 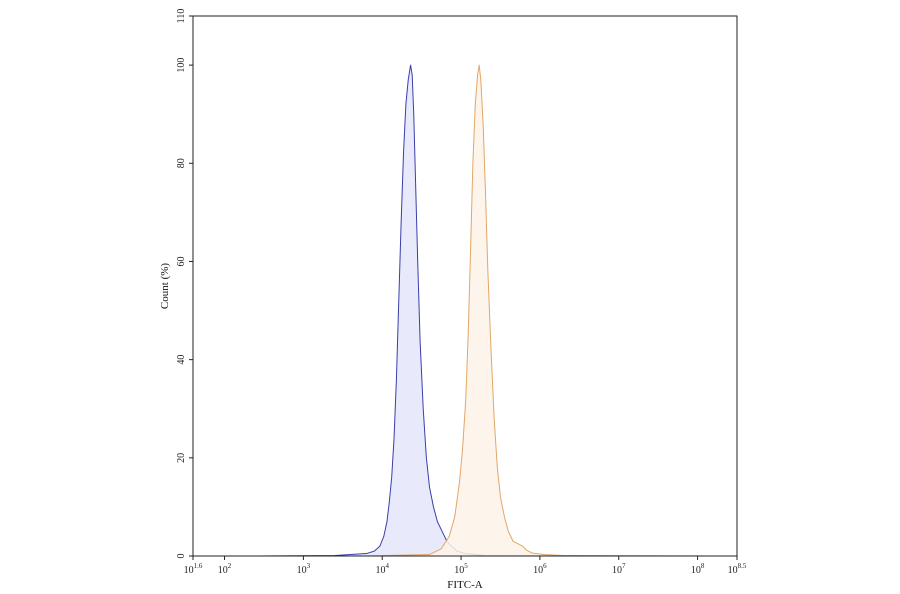 What do you see at coordinates (304, 569) in the screenshot?
I see `x-tick-label: 10³` at bounding box center [304, 569].